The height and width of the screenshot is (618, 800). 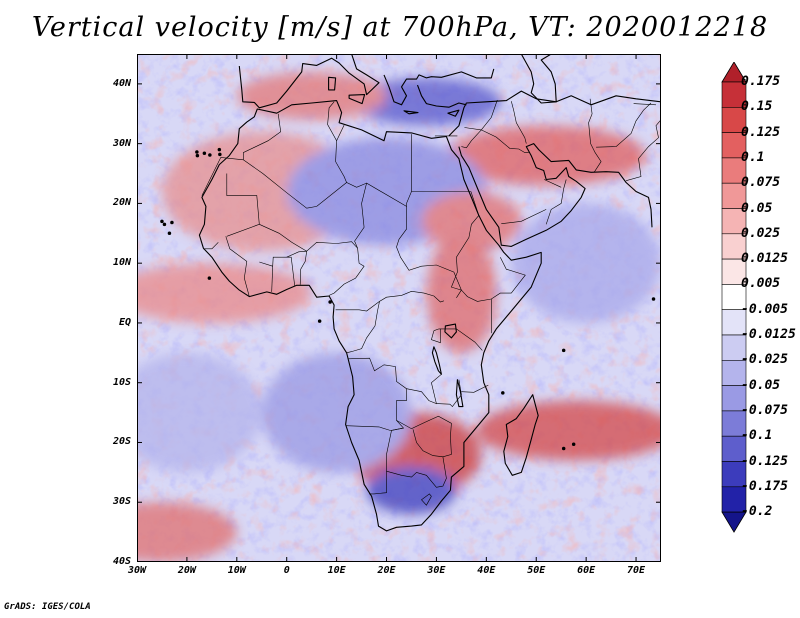 I want to click on colorbar-tick-label: 0.175, so click(x=761, y=81).